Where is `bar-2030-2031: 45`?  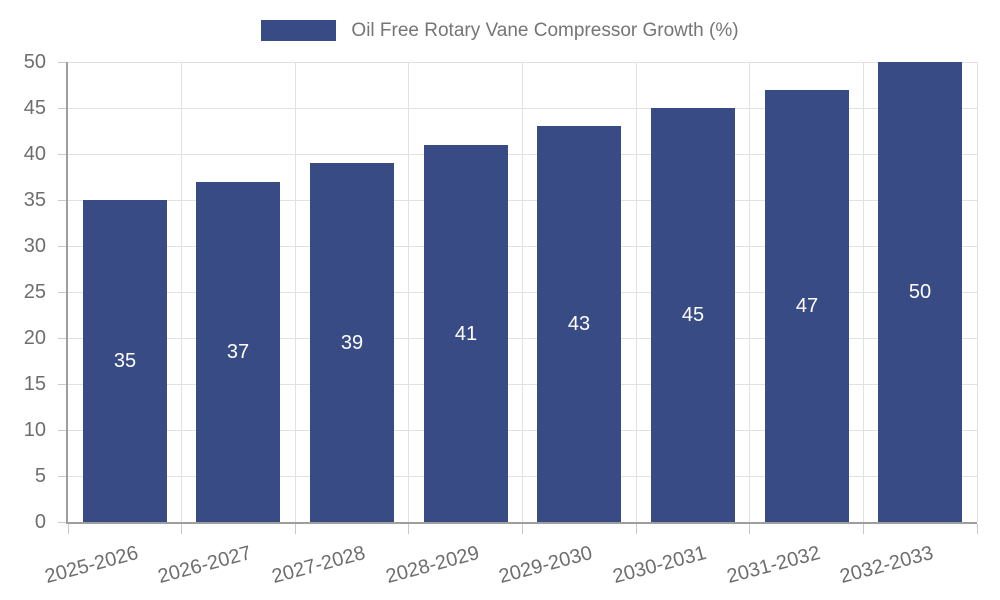 bar-2030-2031: 45 is located at coordinates (693, 315).